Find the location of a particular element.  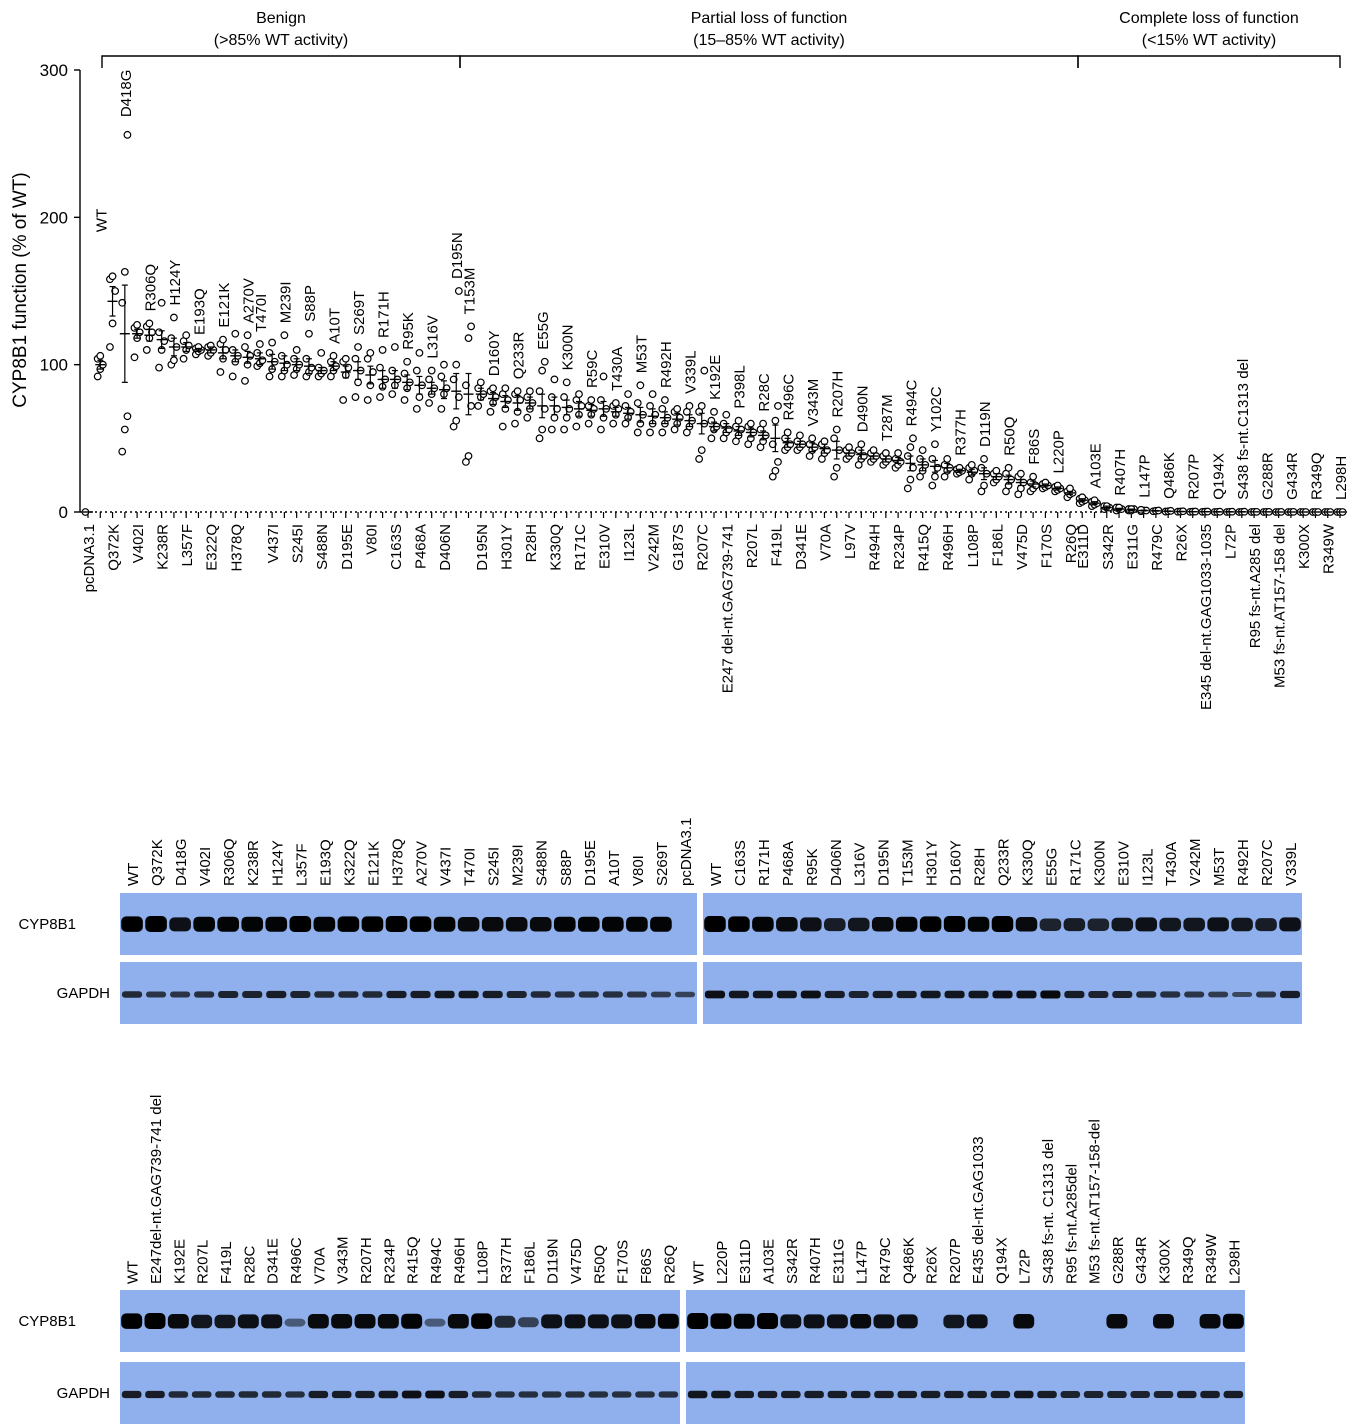

lane-label: R95K is located at coordinates (812, 867).